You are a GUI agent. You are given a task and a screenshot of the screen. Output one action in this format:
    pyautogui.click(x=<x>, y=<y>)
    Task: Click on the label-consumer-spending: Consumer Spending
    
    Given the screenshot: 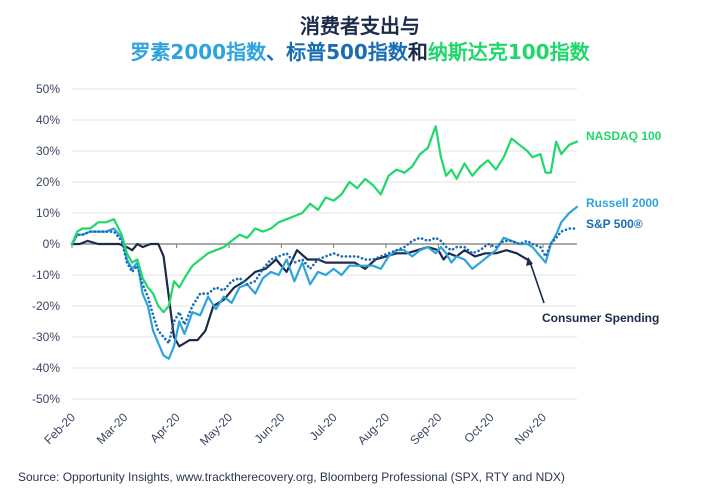 What is the action you would take?
    pyautogui.click(x=600, y=318)
    